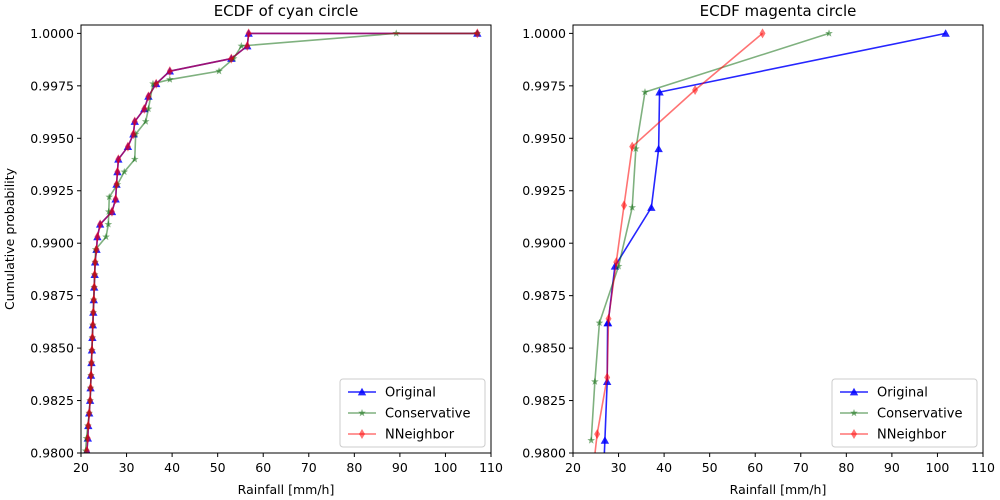 The width and height of the screenshot is (1000, 500). I want to click on x-tick-label: 70, so click(801, 467).